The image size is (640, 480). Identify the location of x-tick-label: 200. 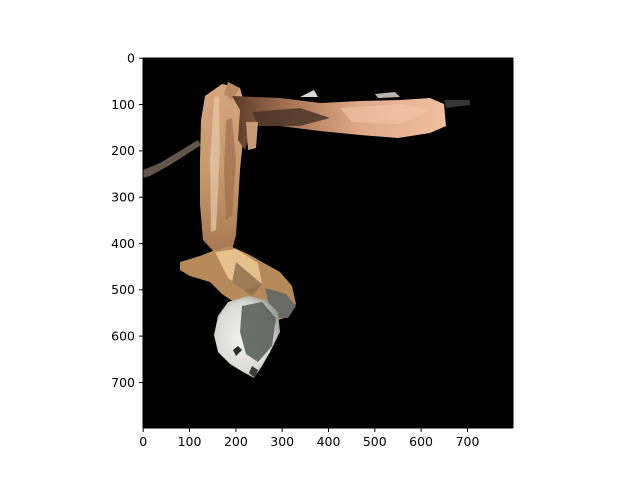
(236, 441).